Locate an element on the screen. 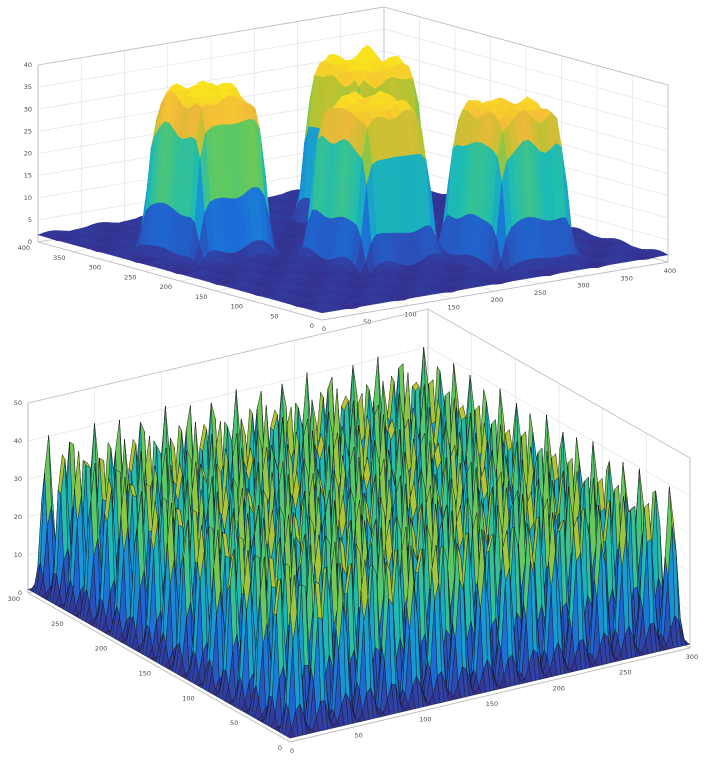 The width and height of the screenshot is (715, 767). x-axis-line is located at coordinates (495, 291).